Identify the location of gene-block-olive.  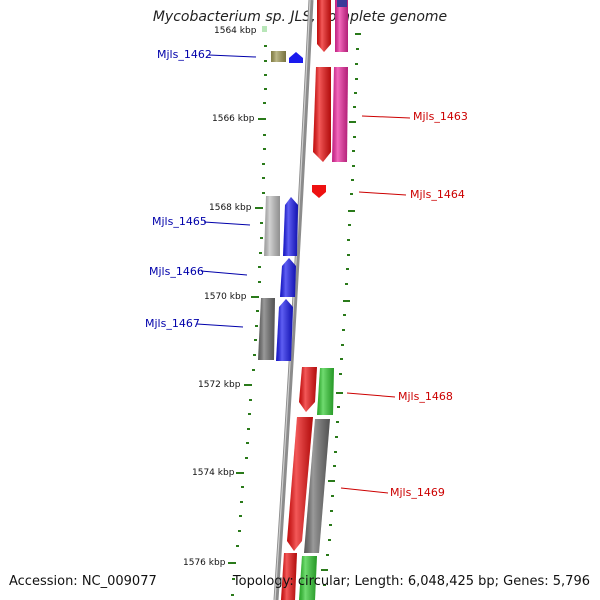
(278, 56).